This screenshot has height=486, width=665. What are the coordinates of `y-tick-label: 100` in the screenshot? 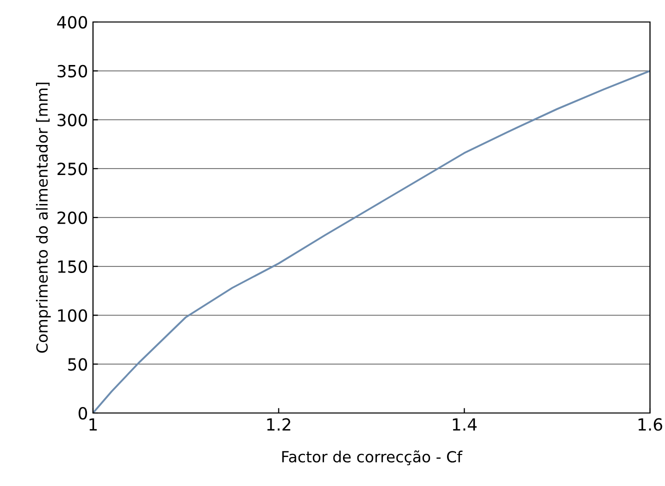 It's located at (73, 315).